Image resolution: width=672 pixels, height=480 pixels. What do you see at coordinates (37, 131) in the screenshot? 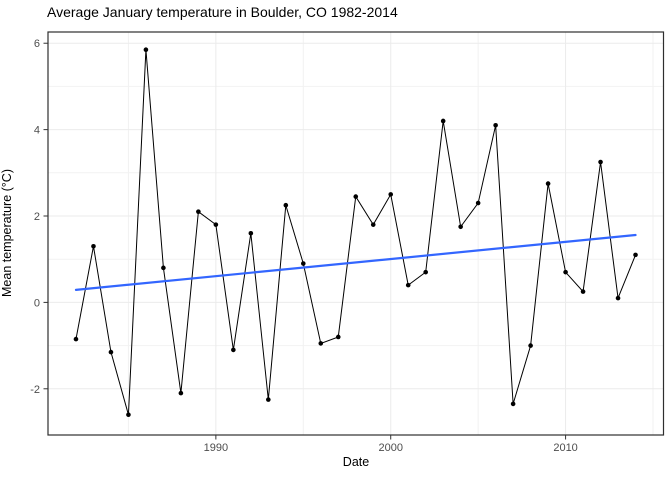
I see `y-tick-label: 4` at bounding box center [37, 131].